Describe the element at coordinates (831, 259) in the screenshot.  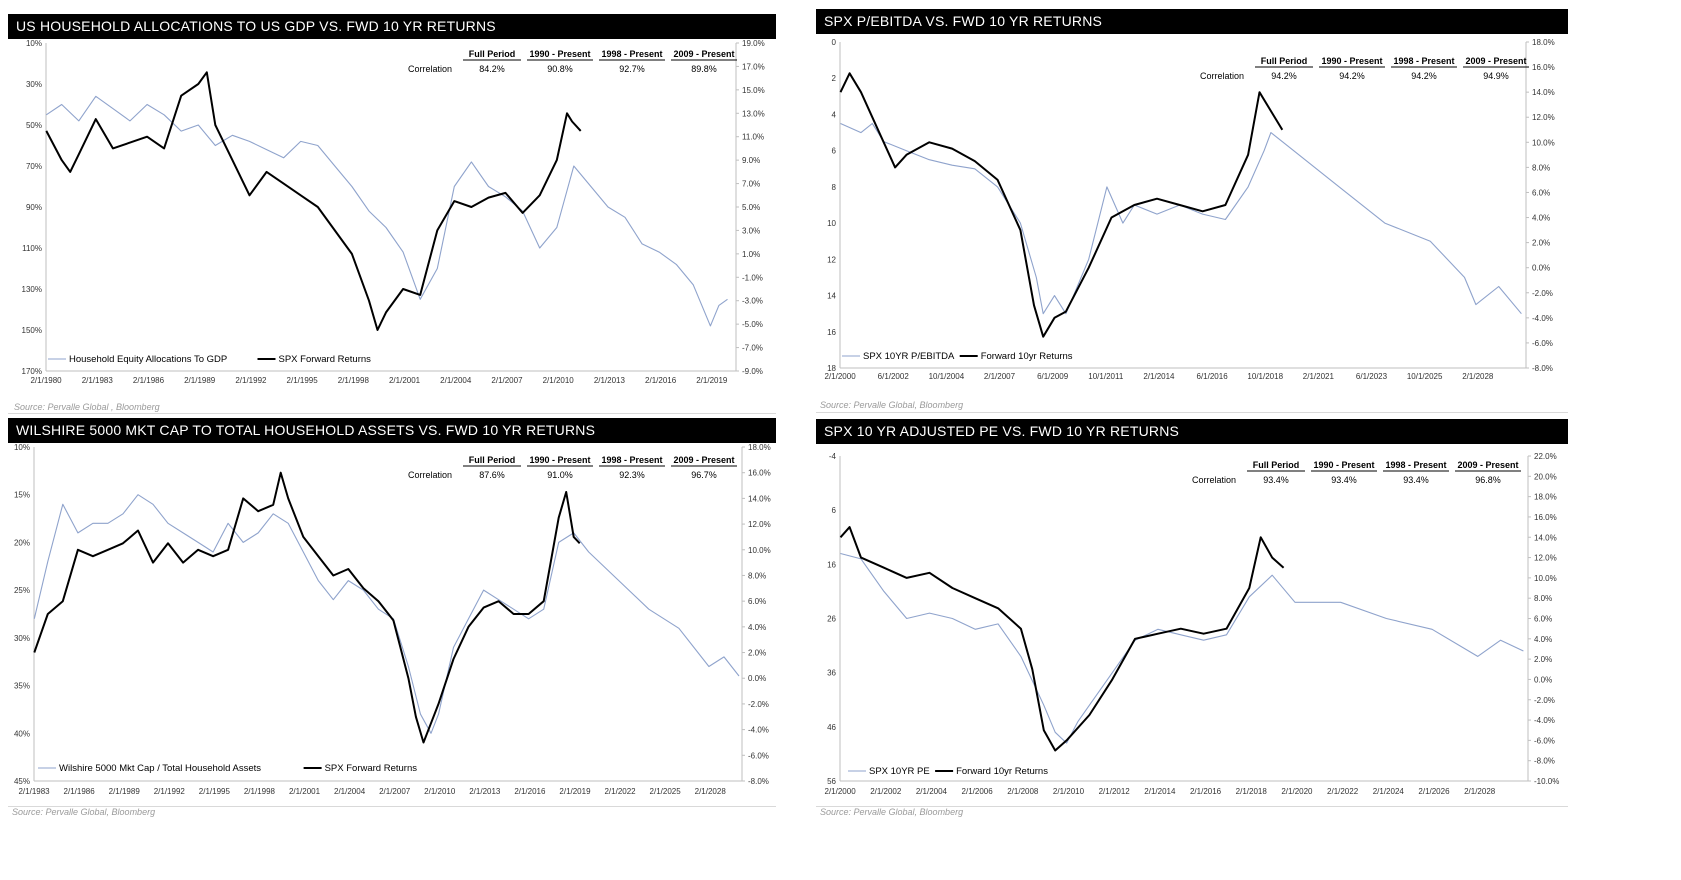
I see `left-axis-tick-label: 12` at that location.